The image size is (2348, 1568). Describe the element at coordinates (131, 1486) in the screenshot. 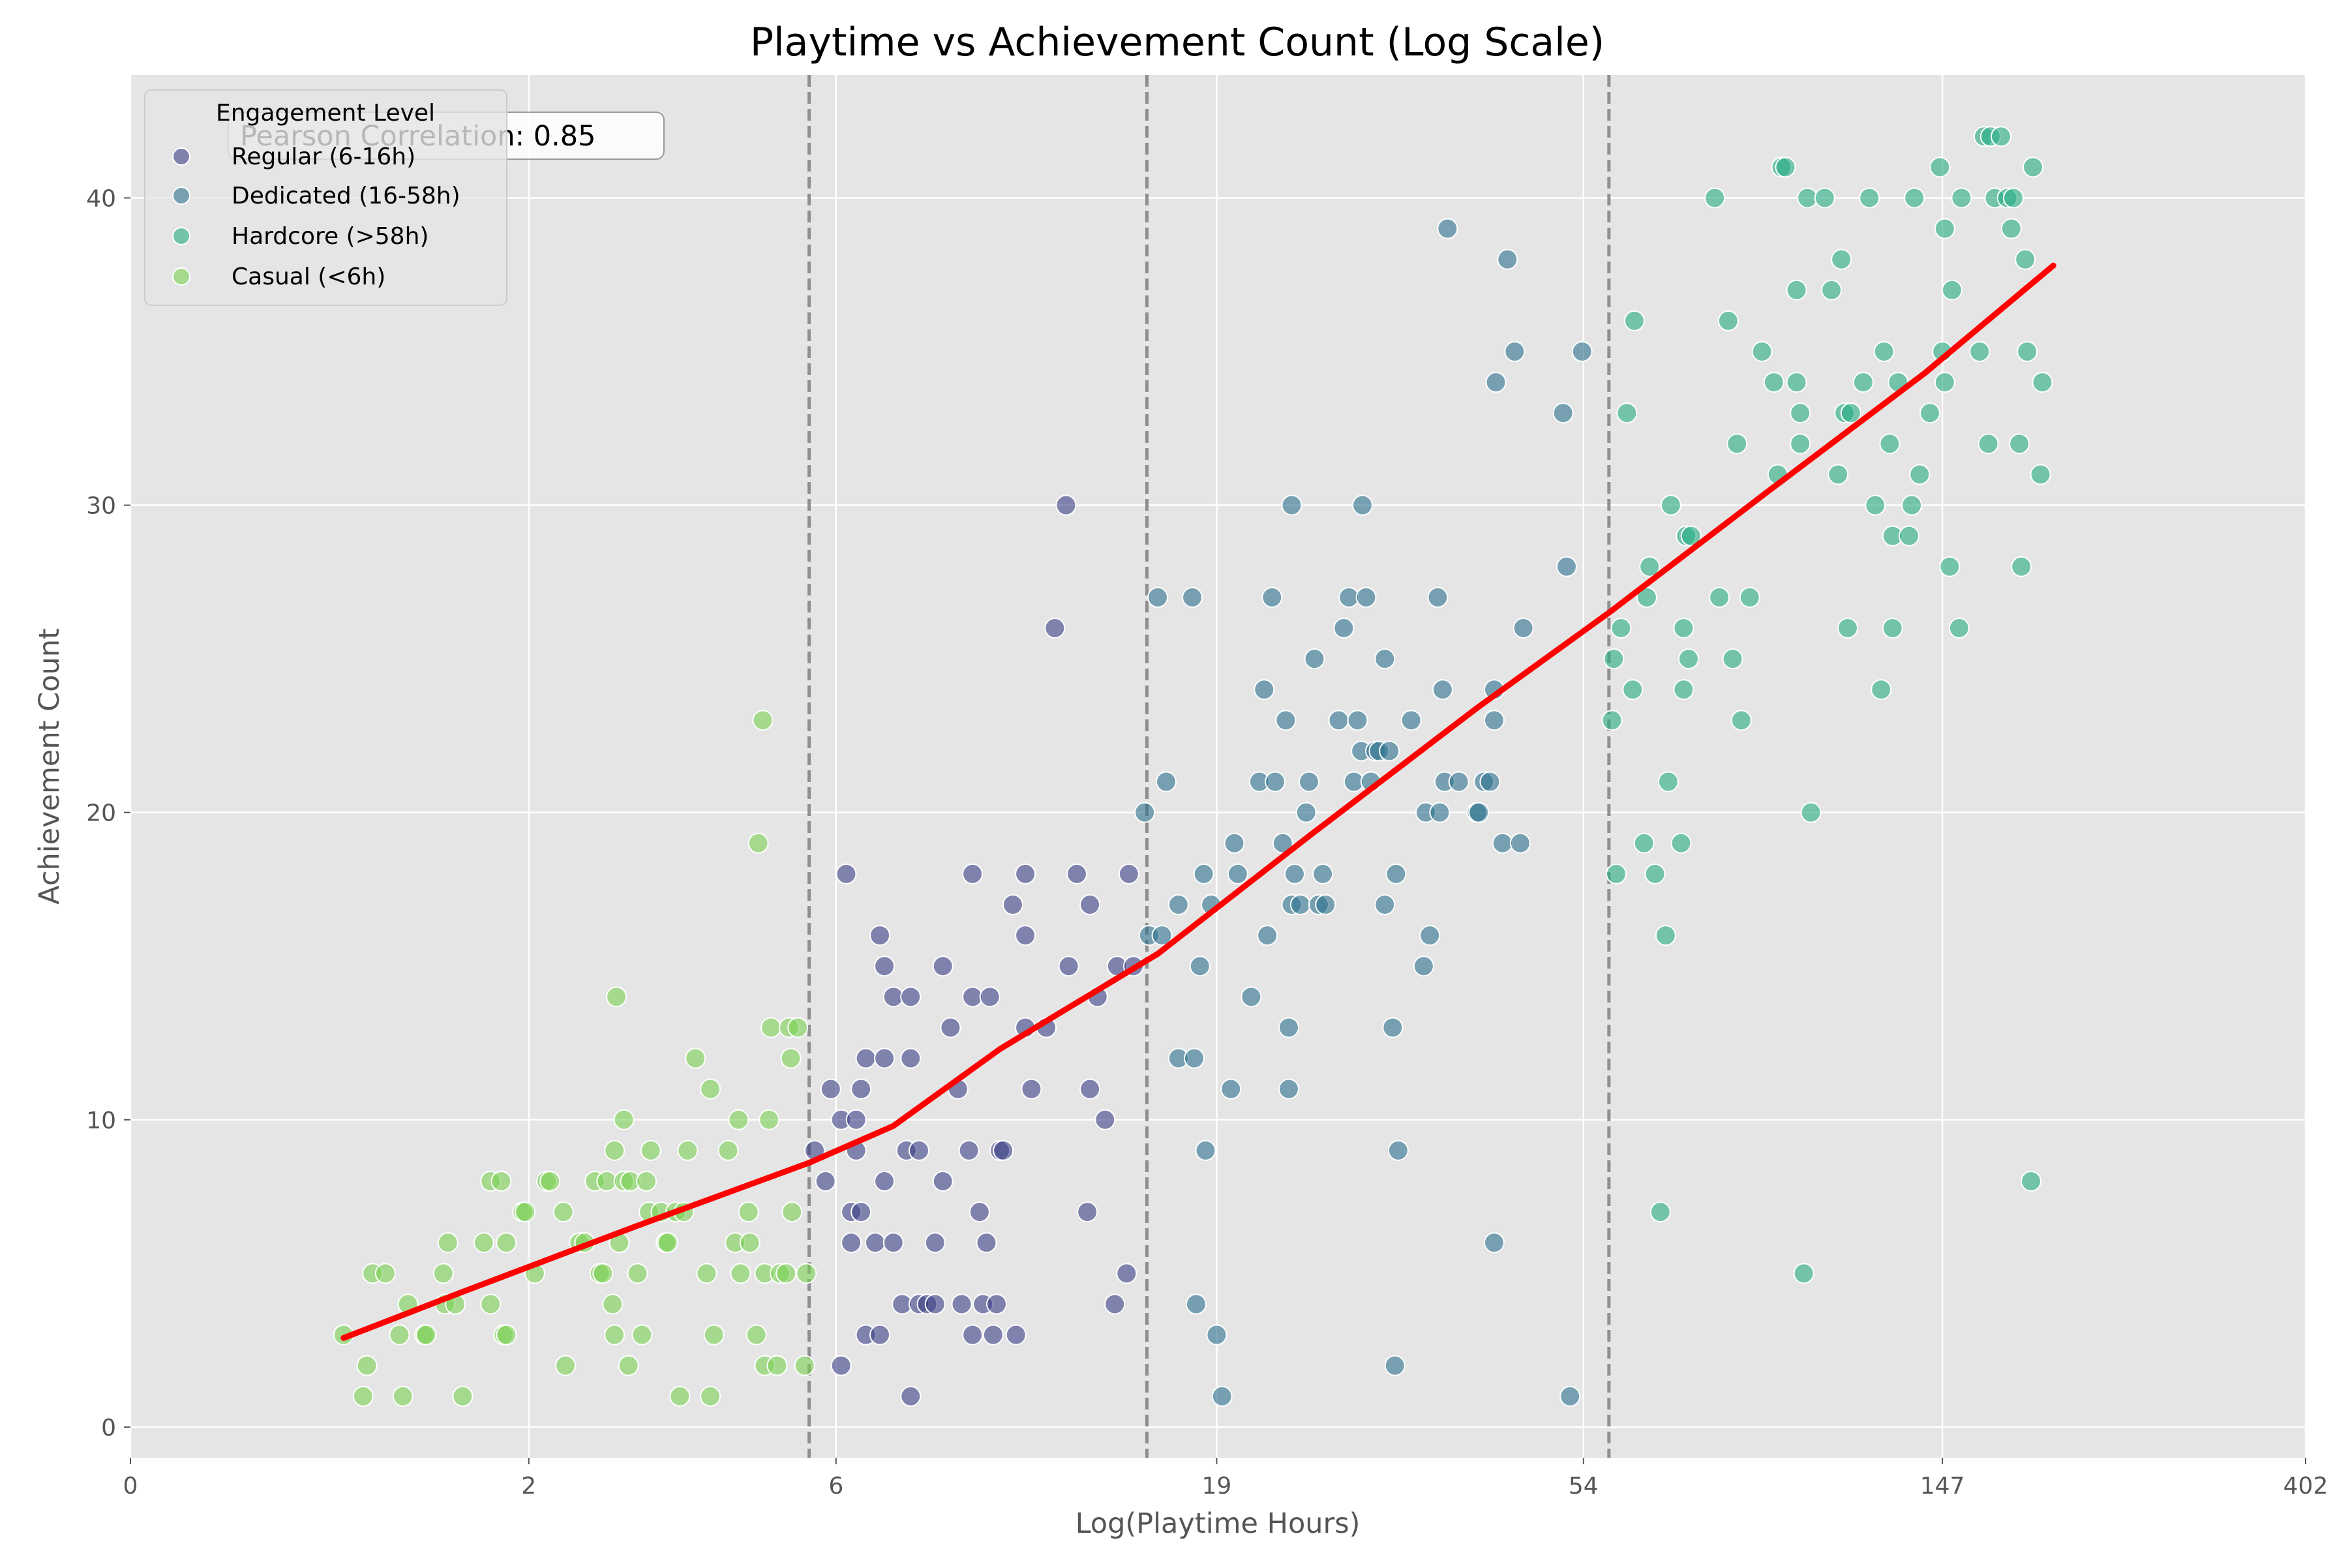

I see `x-tick-label: 0` at that location.